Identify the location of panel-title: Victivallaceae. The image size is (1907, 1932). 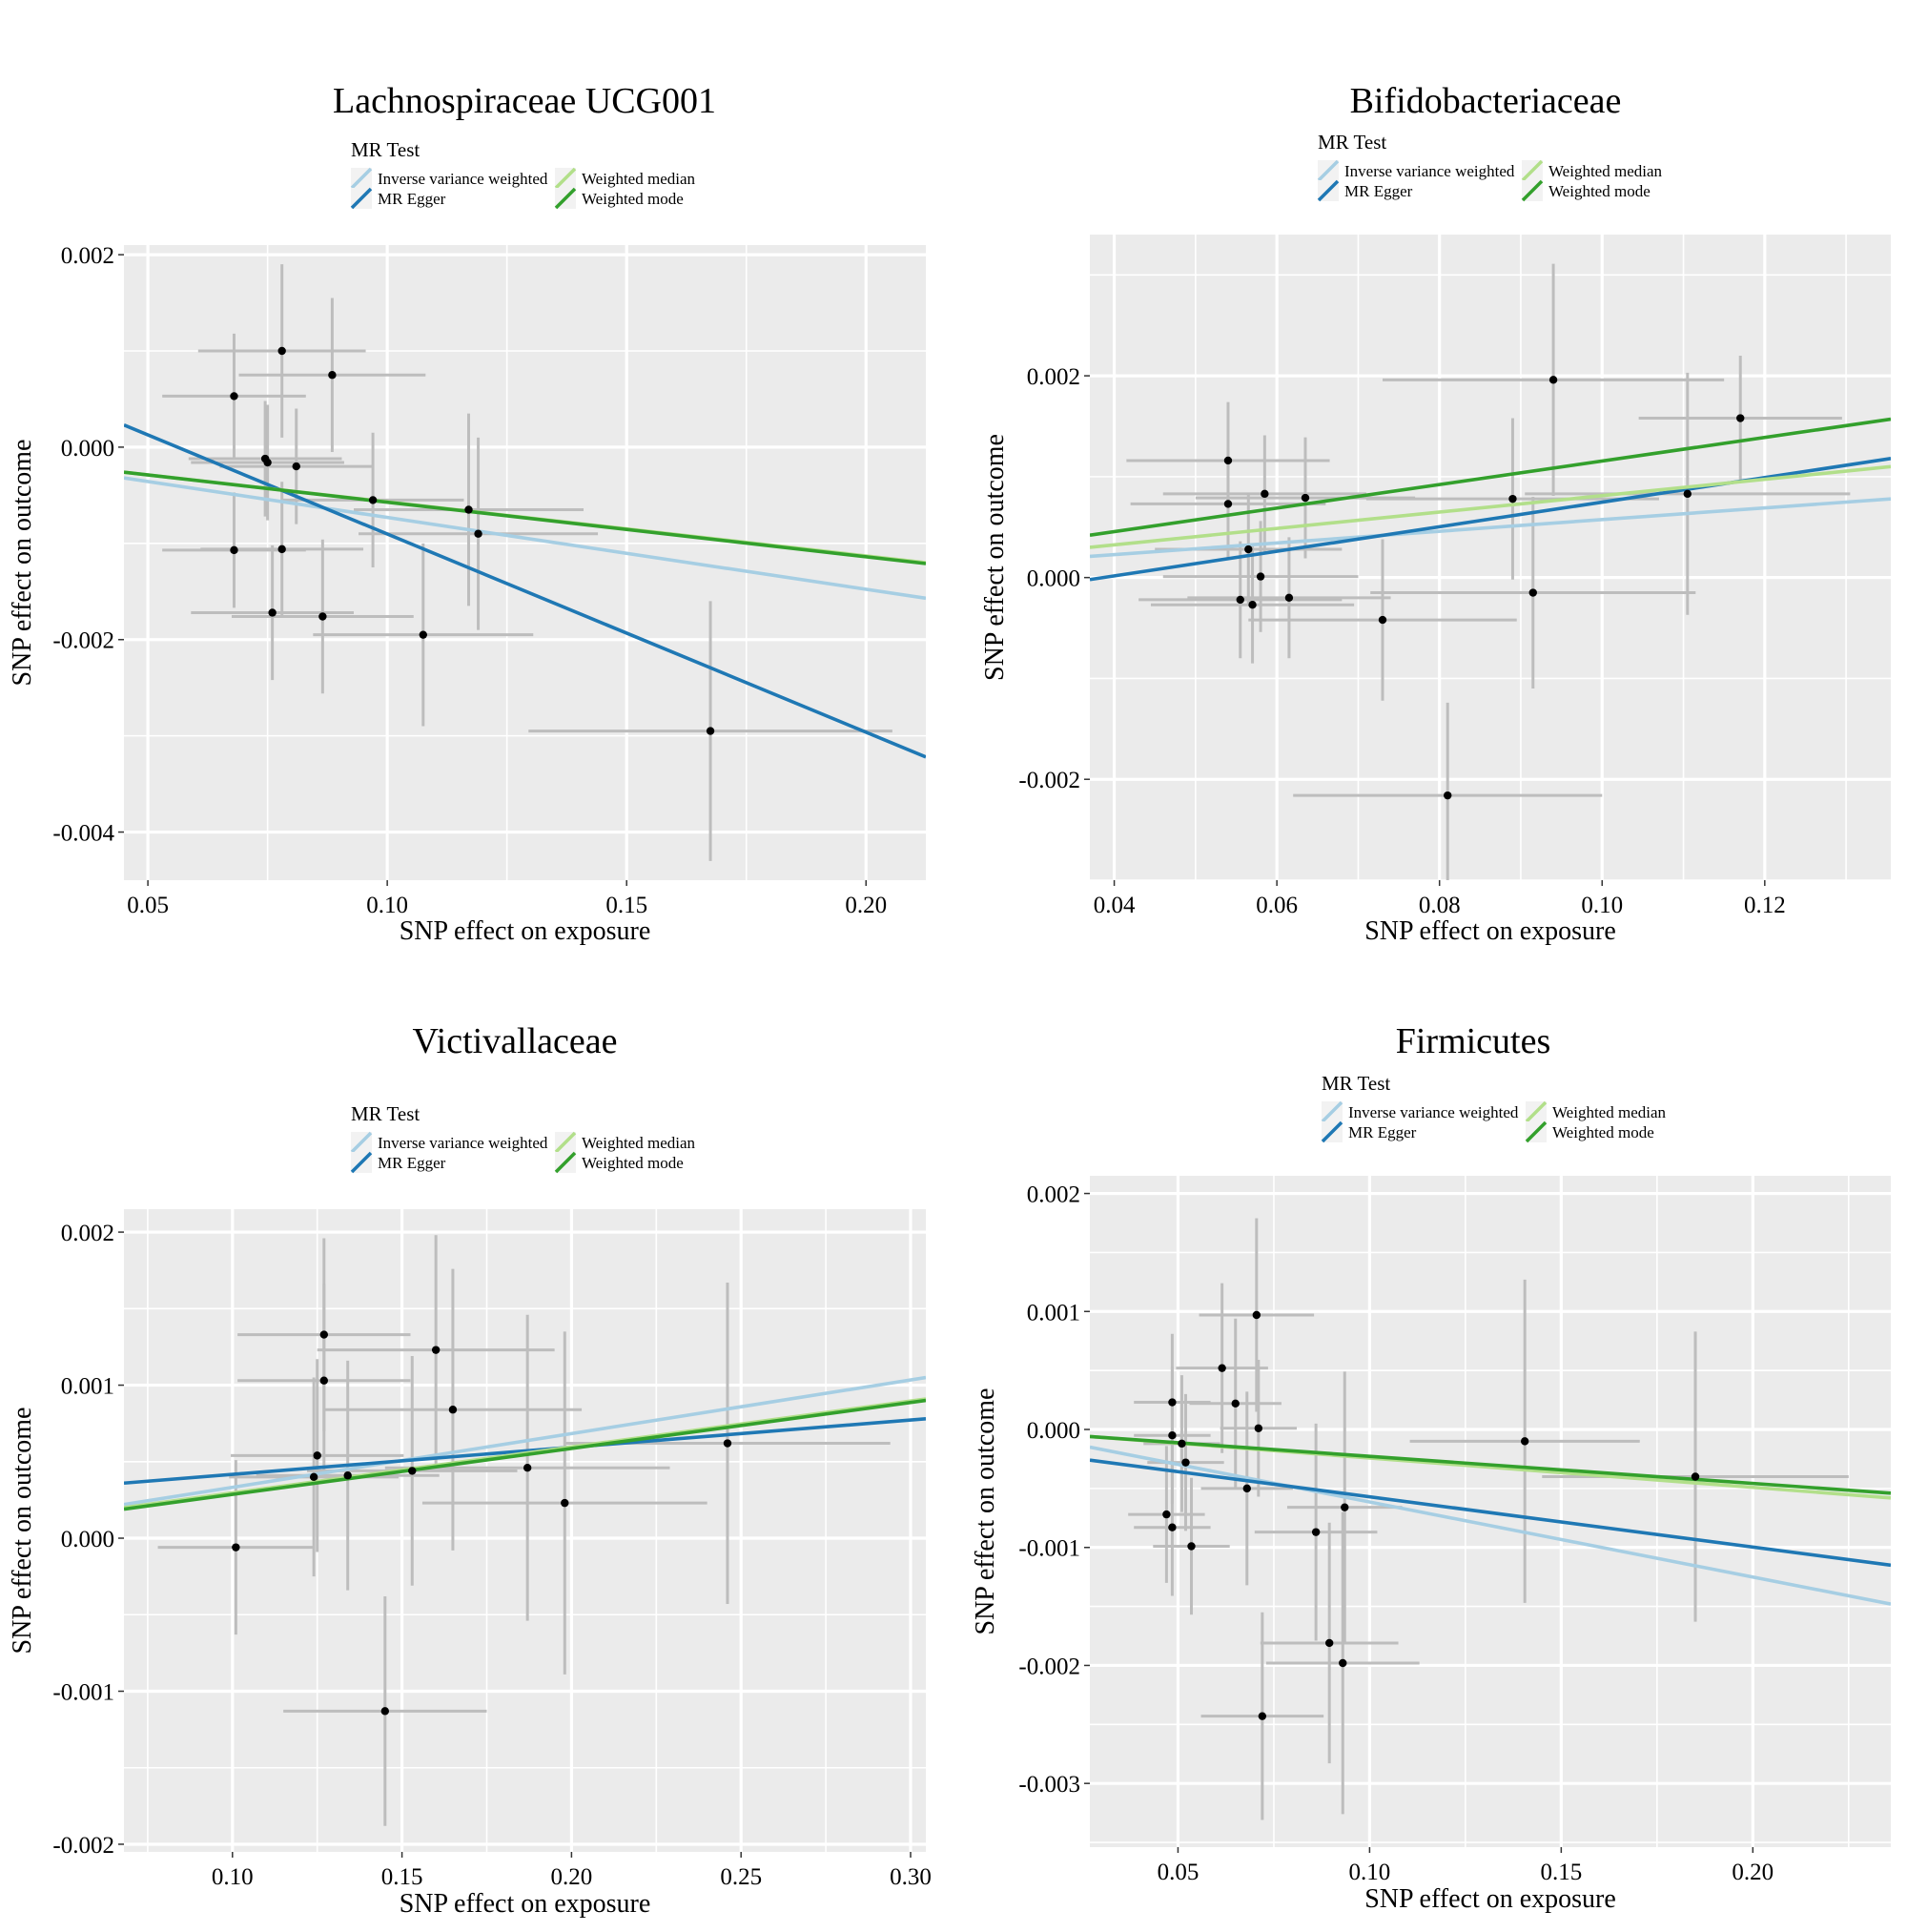
(514, 1041).